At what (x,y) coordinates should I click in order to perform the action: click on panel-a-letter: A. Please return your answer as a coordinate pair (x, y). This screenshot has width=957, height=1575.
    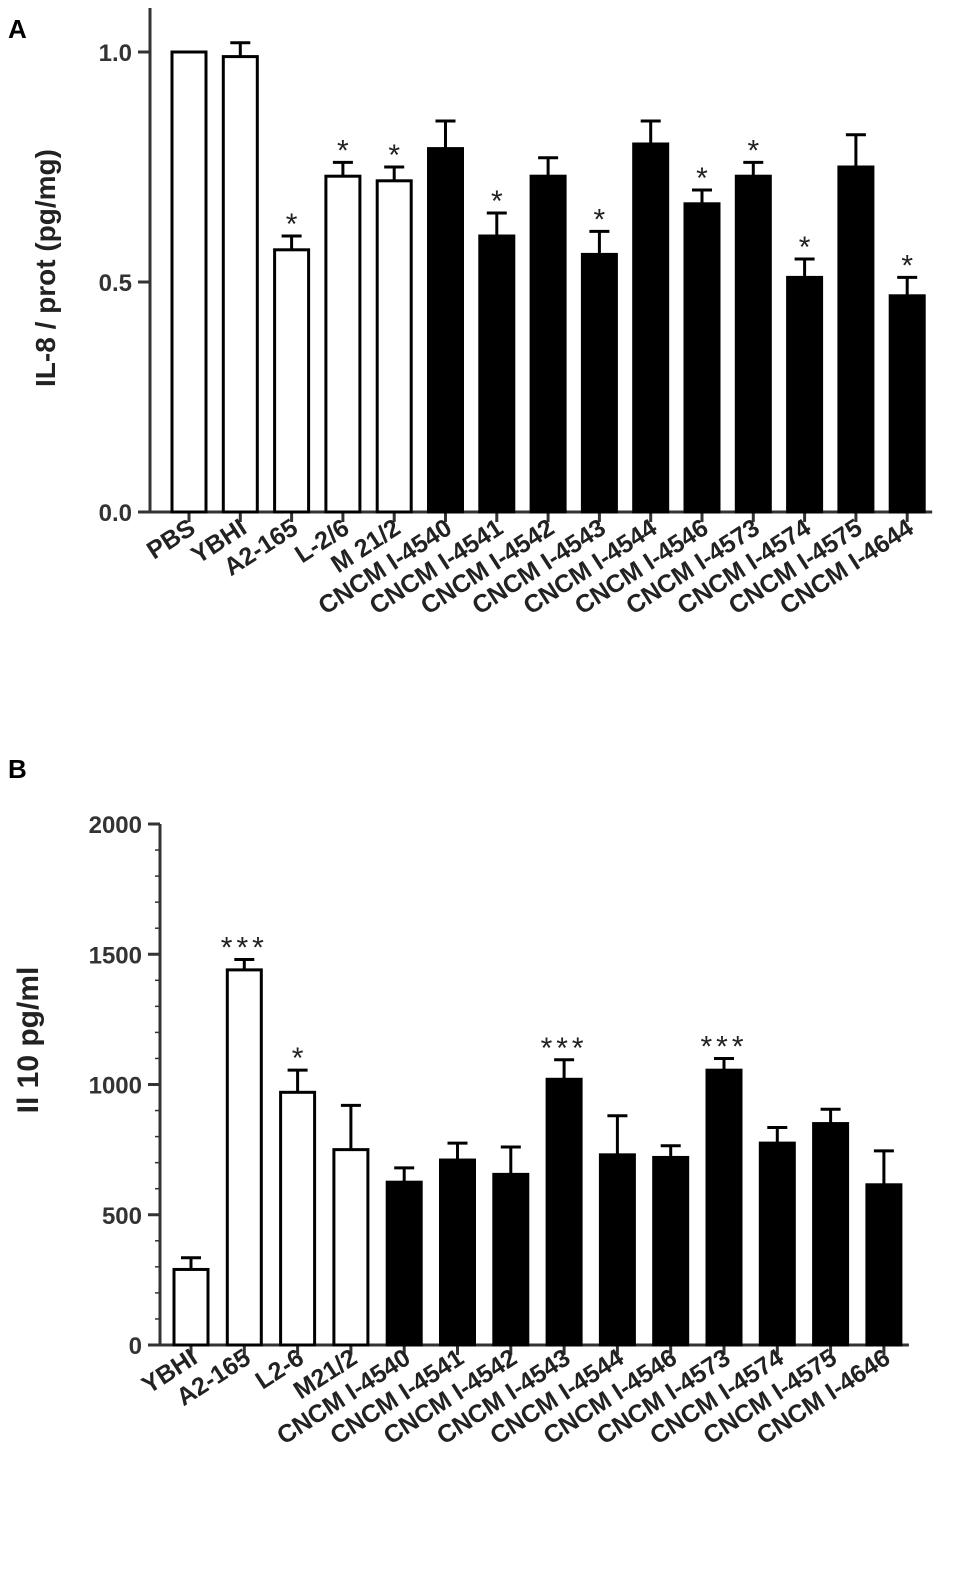
    Looking at the image, I should click on (17, 29).